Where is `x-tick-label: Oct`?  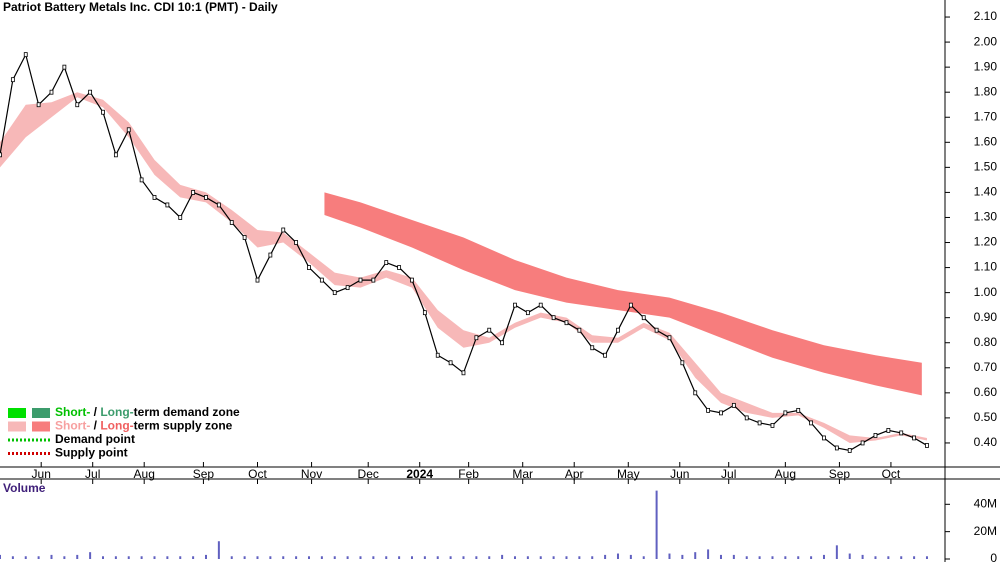
x-tick-label: Oct is located at coordinates (891, 474).